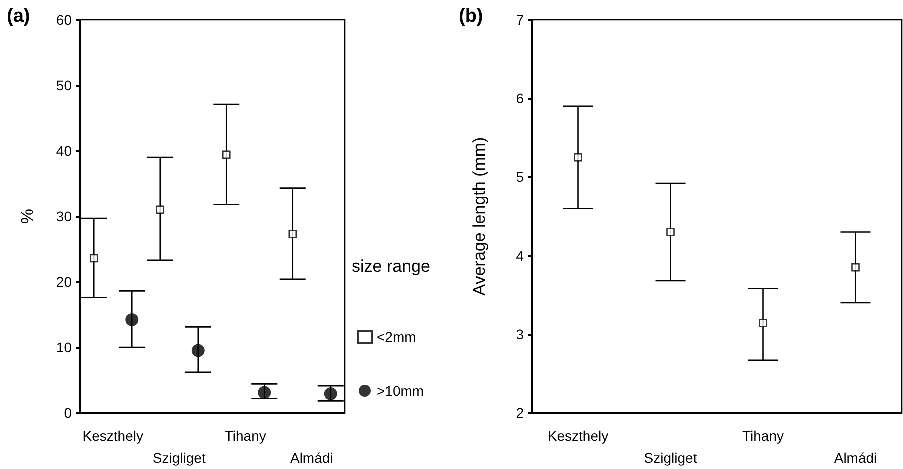 The image size is (903, 469). What do you see at coordinates (64, 216) in the screenshot?
I see `y-tick-label: 30` at bounding box center [64, 216].